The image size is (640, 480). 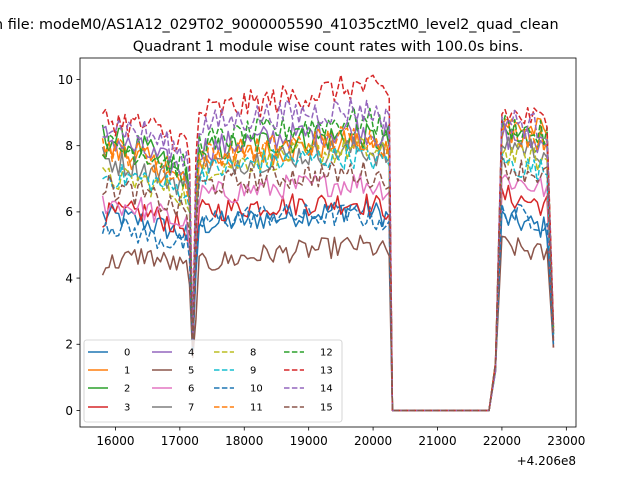 What do you see at coordinates (180, 441) in the screenshot?
I see `x-tick-label: 17000` at bounding box center [180, 441].